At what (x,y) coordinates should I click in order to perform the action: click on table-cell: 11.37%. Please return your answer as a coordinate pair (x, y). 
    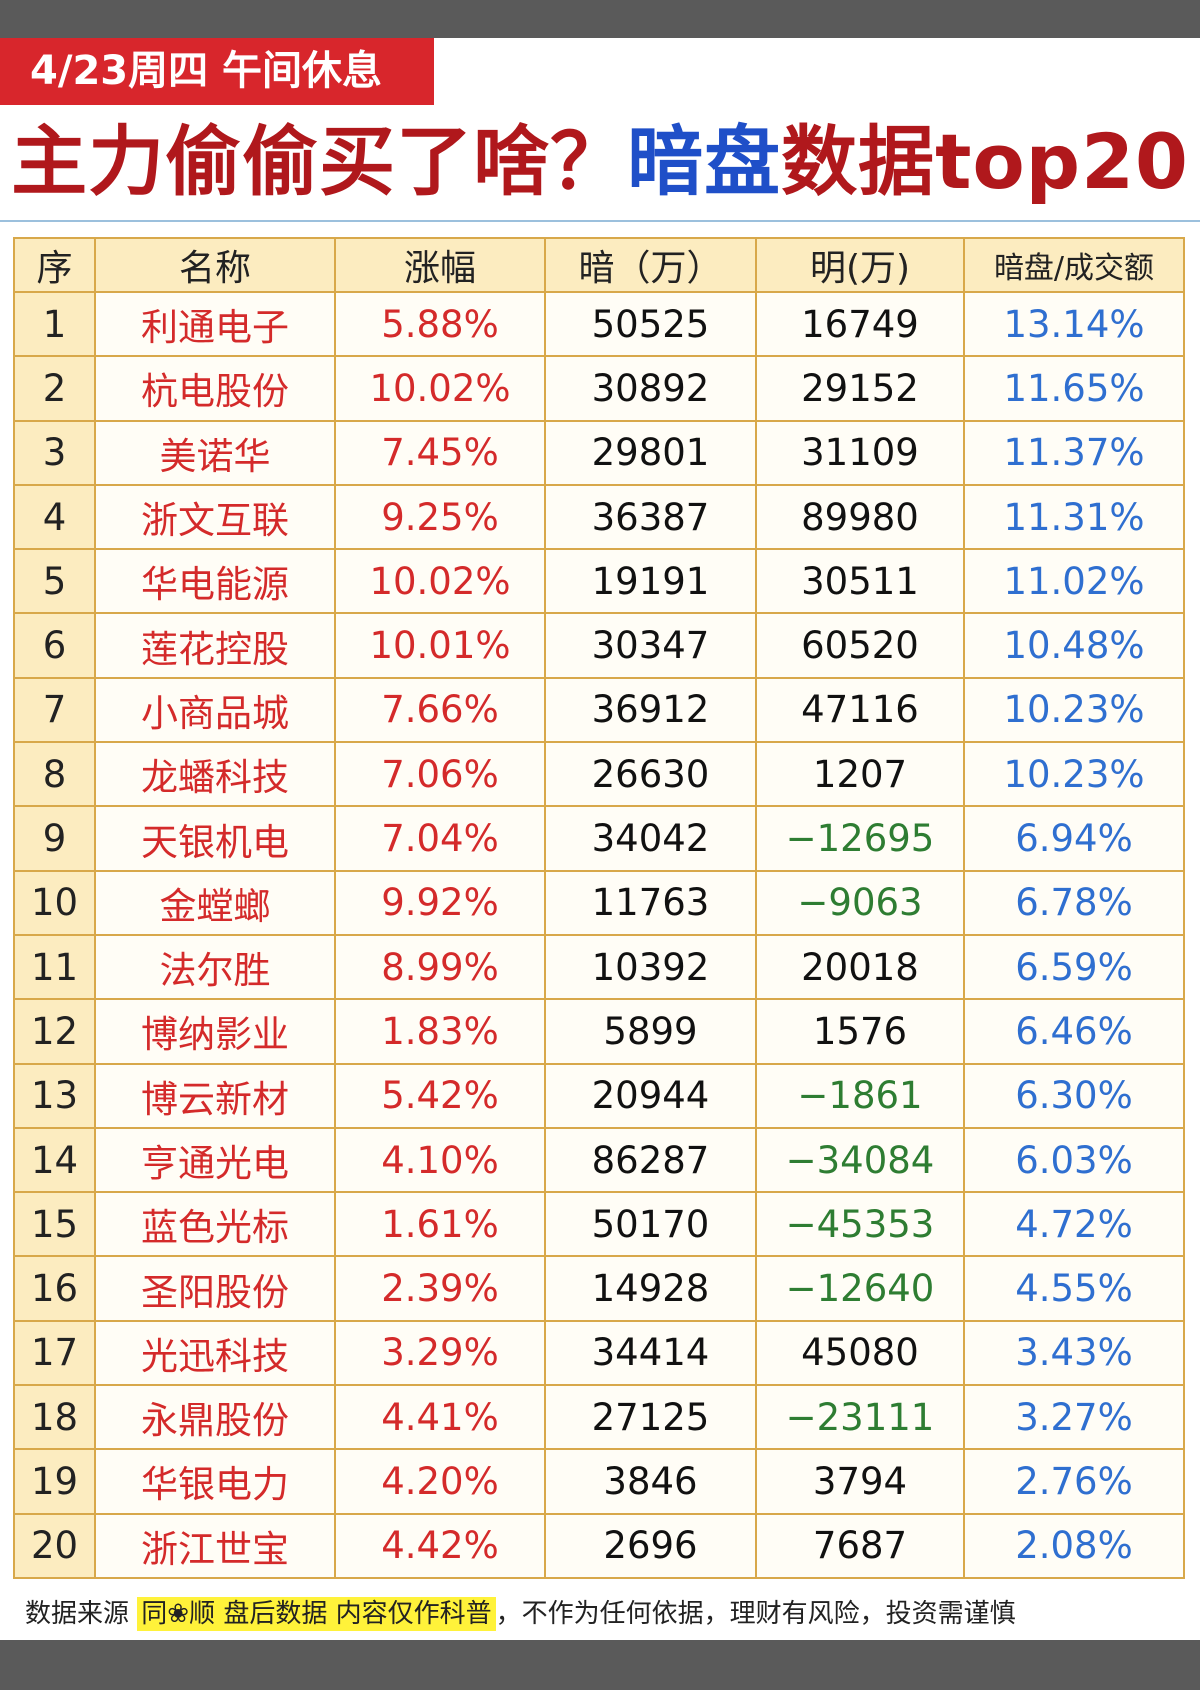
    Looking at the image, I should click on (1074, 452).